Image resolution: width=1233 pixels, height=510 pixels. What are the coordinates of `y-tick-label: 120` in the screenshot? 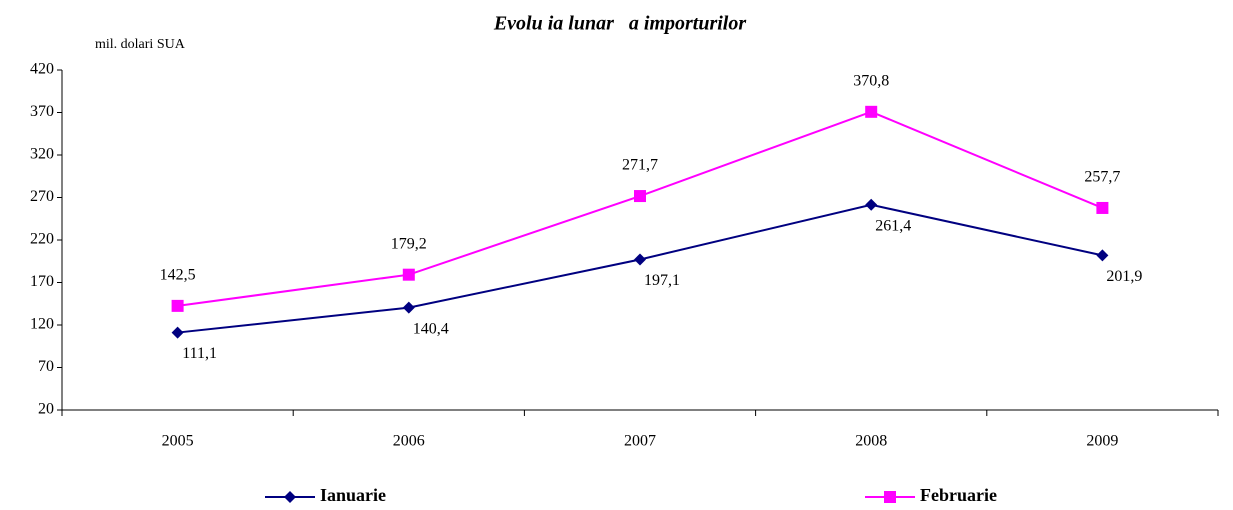 It's located at (42, 324).